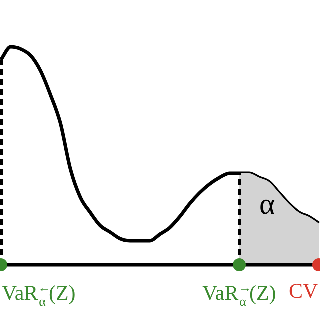 This screenshot has width=320, height=320. Describe the element at coordinates (39, 294) in the screenshot. I see `text: VaR$^{←}$$_{α}$(Z)` at that location.